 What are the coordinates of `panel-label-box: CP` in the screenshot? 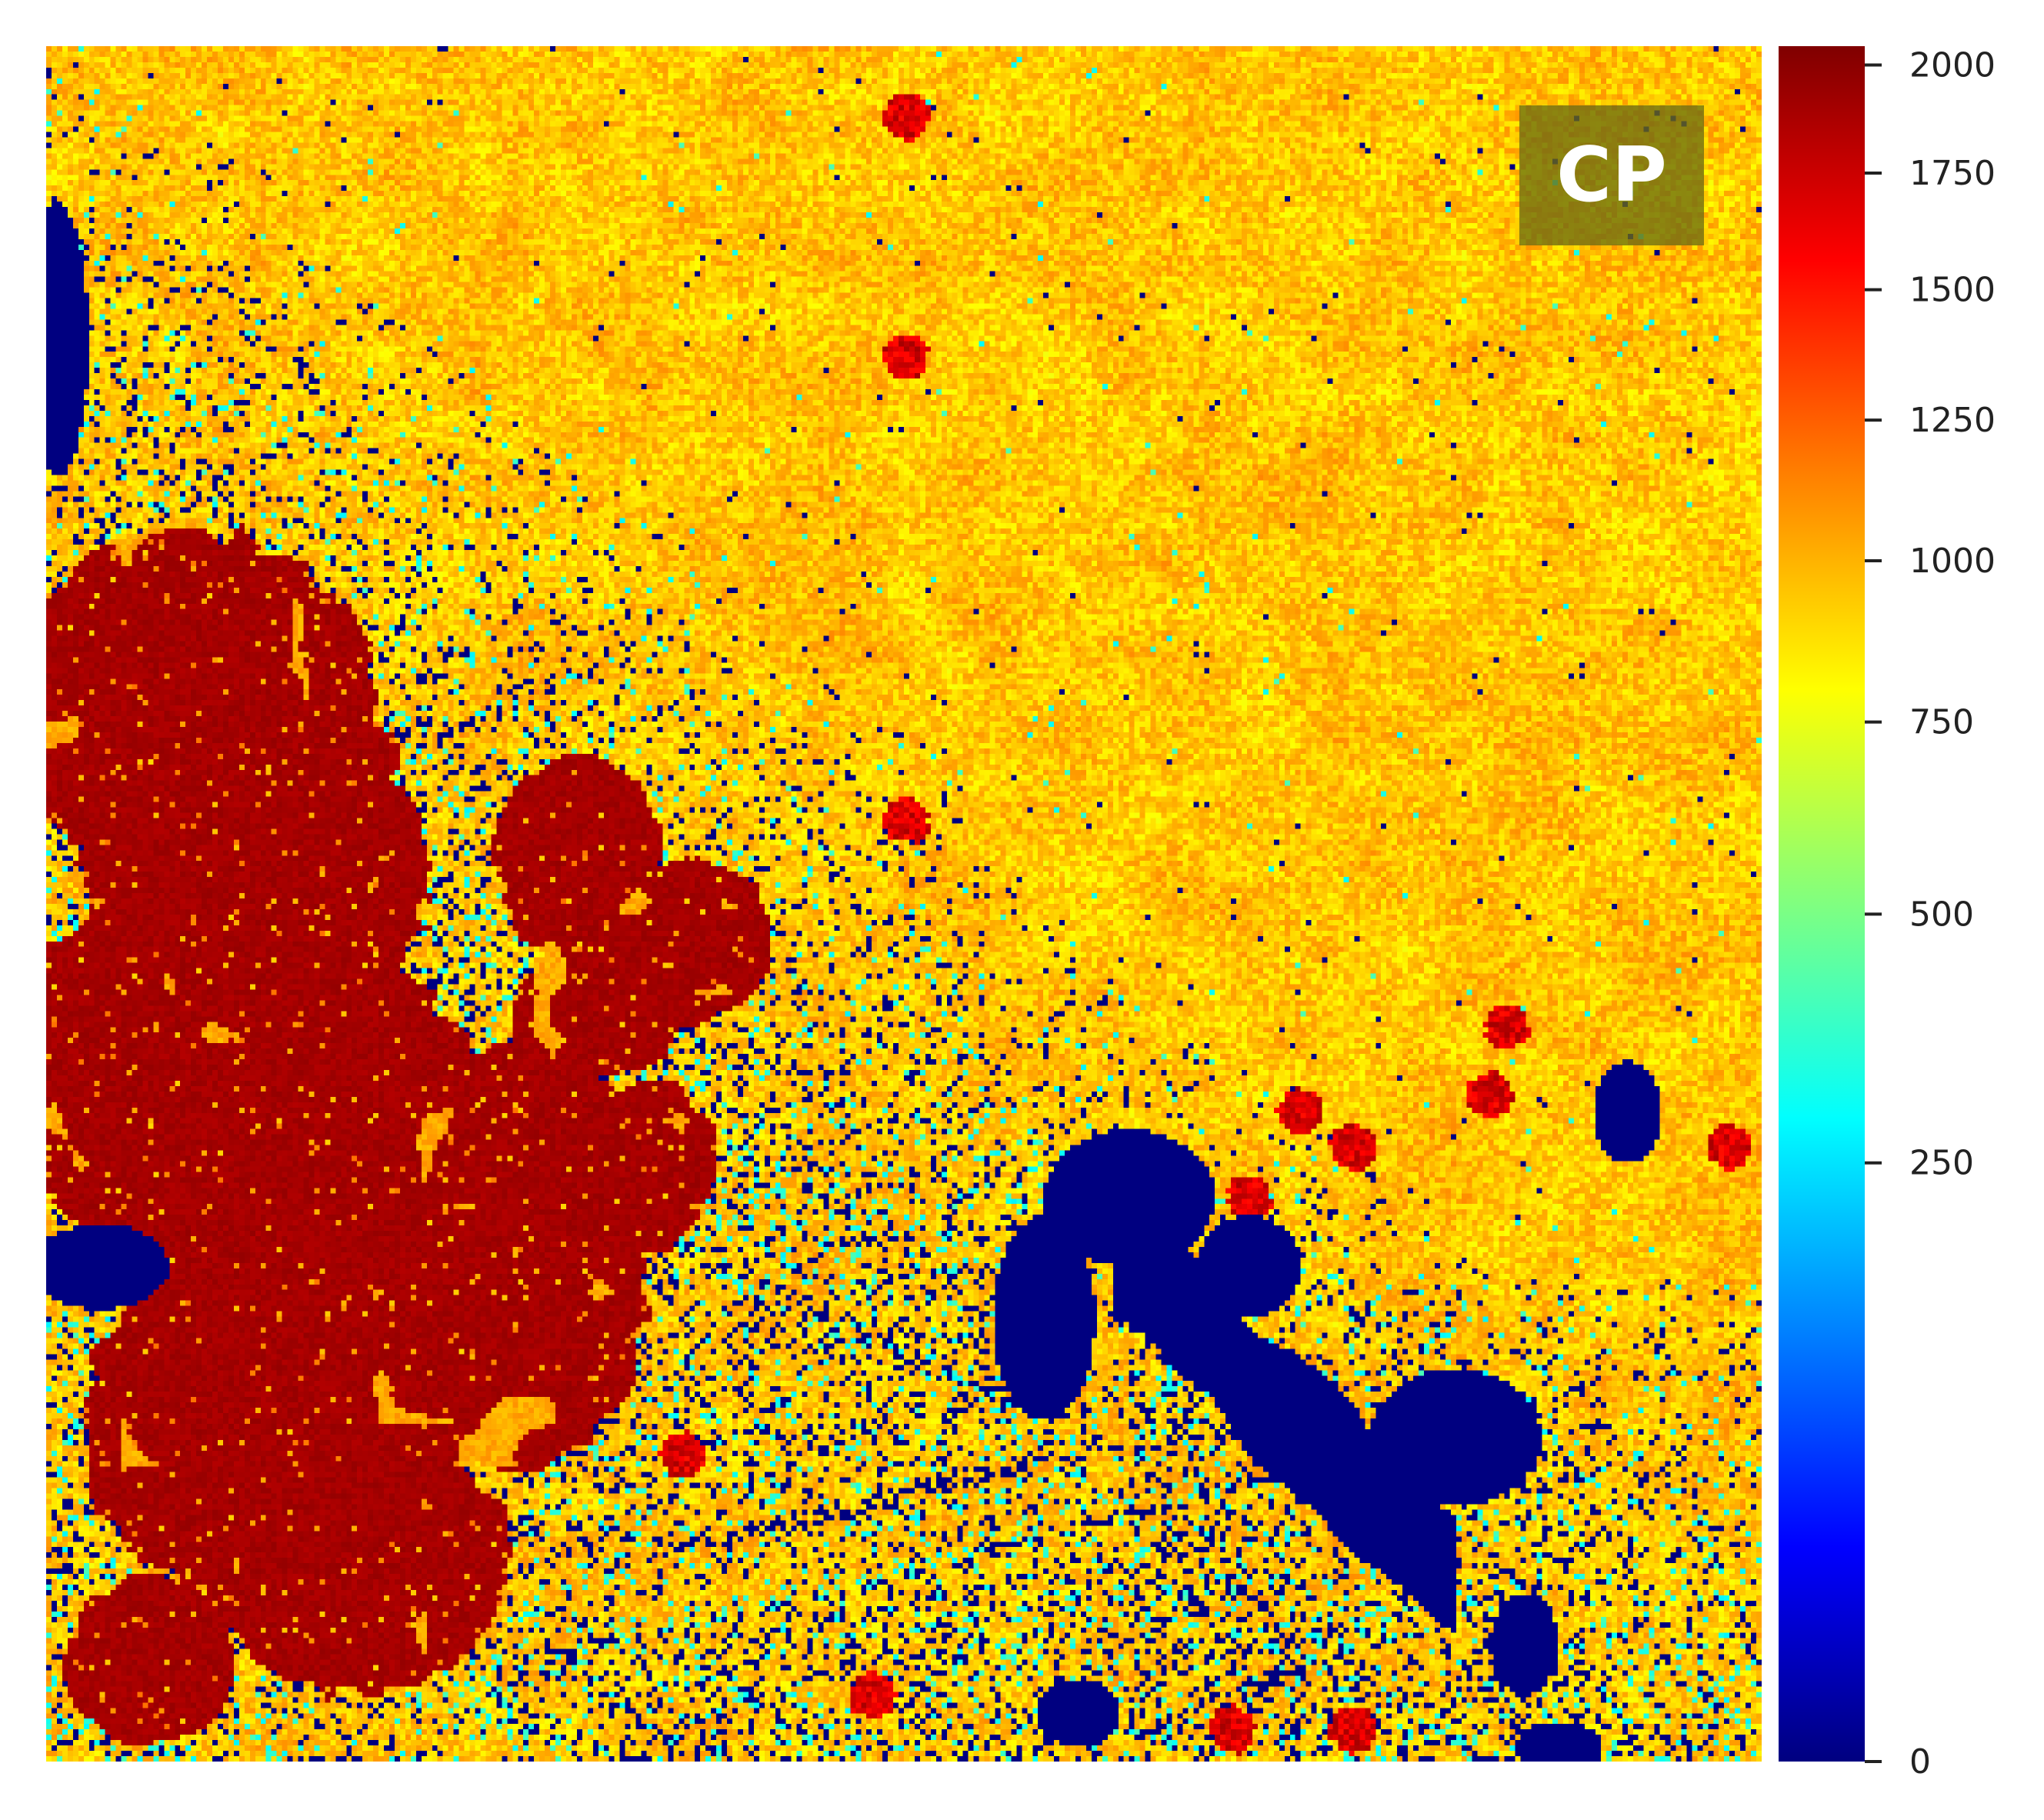 It's located at (1611, 175).